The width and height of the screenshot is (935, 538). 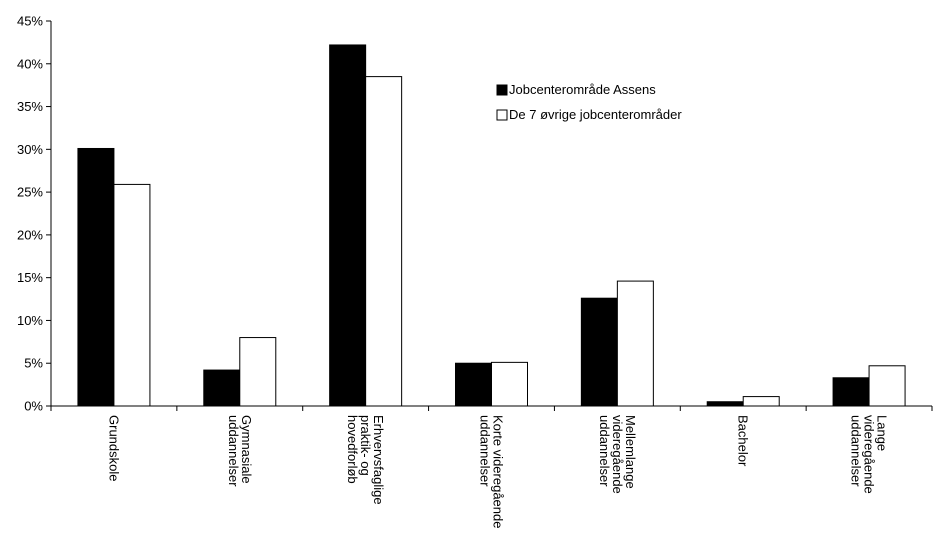 What do you see at coordinates (630, 452) in the screenshot?
I see `x-category-label-line: Mellemlange` at bounding box center [630, 452].